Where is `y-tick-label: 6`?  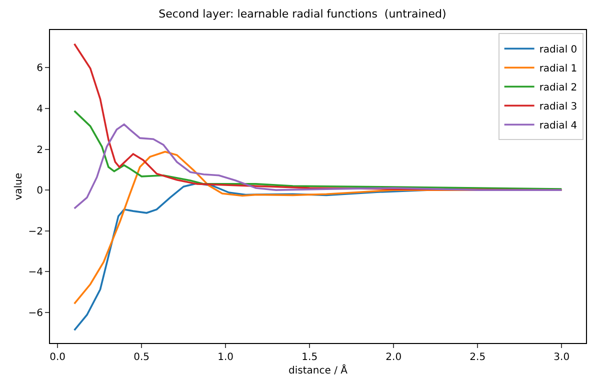 y-tick-label: 6 is located at coordinates (39, 68).